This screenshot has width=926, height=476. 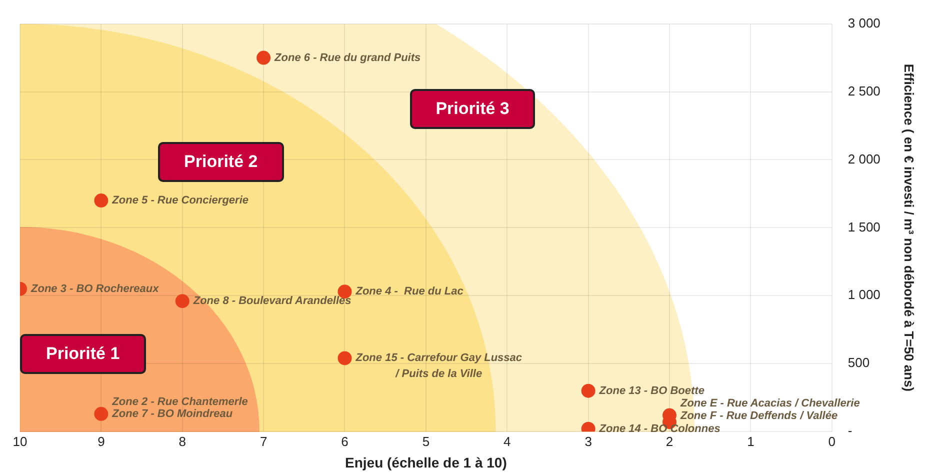 I want to click on annotation: Zone 4 - Rue du Lac, so click(x=409, y=292).